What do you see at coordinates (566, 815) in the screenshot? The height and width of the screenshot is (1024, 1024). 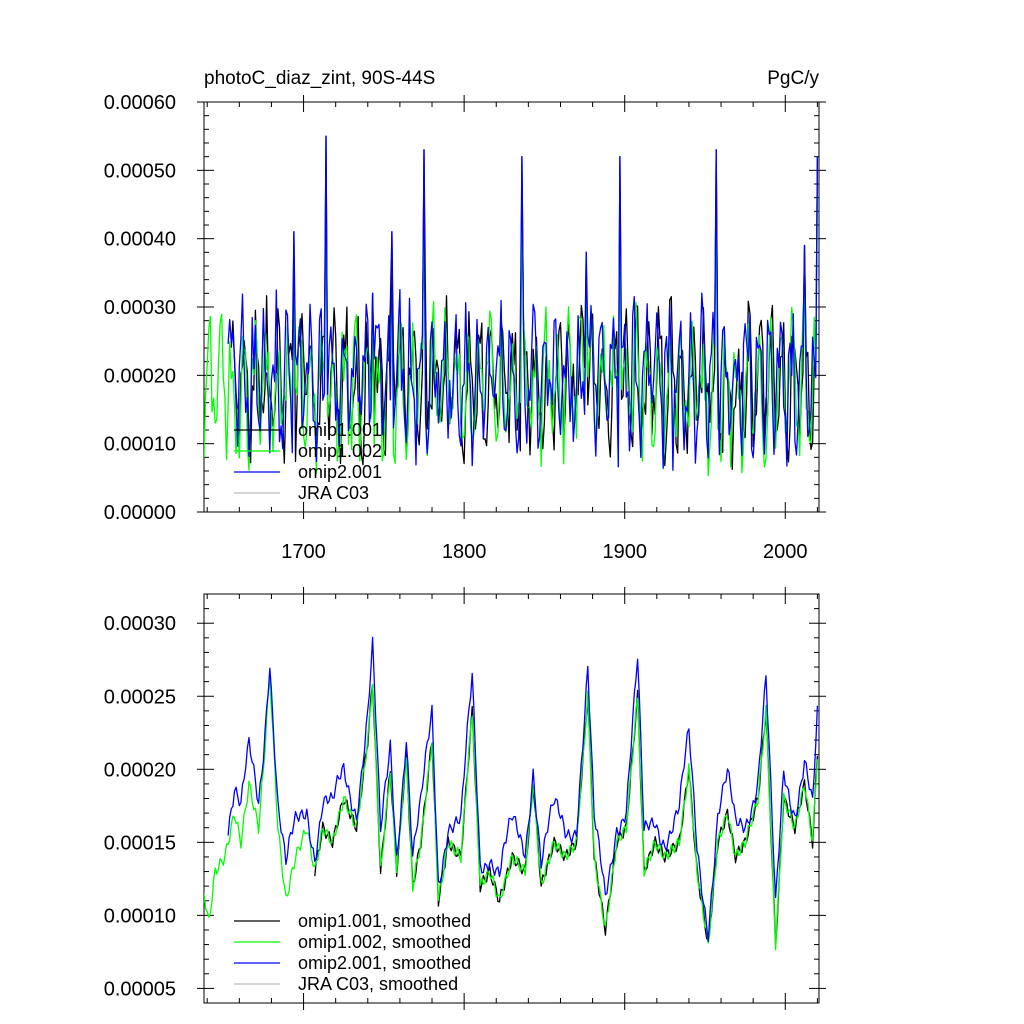 I see `series-line-omip1-001-smoothed` at bounding box center [566, 815].